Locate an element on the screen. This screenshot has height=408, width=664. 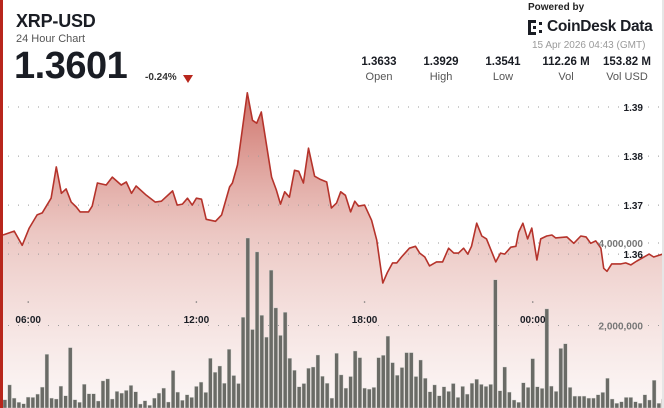
volume-tick-label: 2,000,000 is located at coordinates (621, 326).